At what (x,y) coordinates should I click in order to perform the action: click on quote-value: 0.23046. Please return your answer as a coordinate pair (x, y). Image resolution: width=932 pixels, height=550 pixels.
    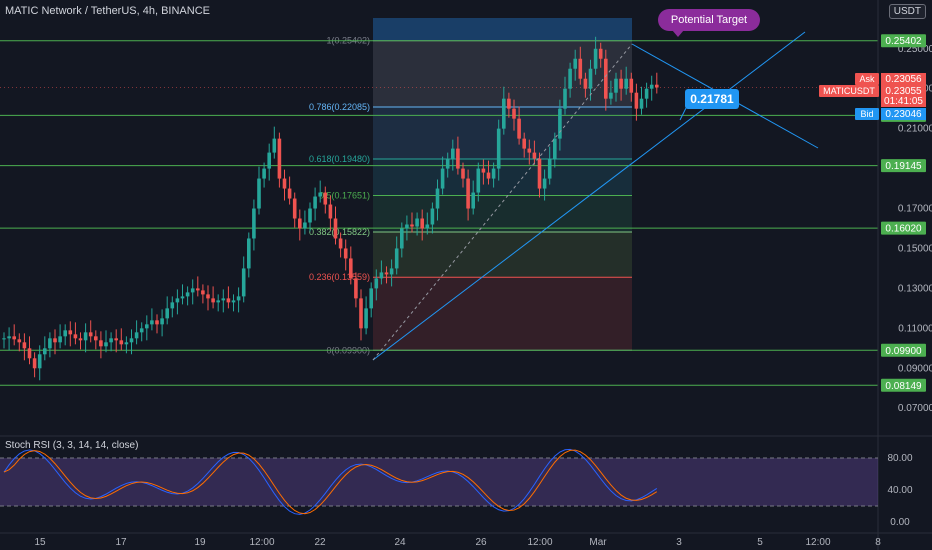
    Looking at the image, I should click on (903, 114).